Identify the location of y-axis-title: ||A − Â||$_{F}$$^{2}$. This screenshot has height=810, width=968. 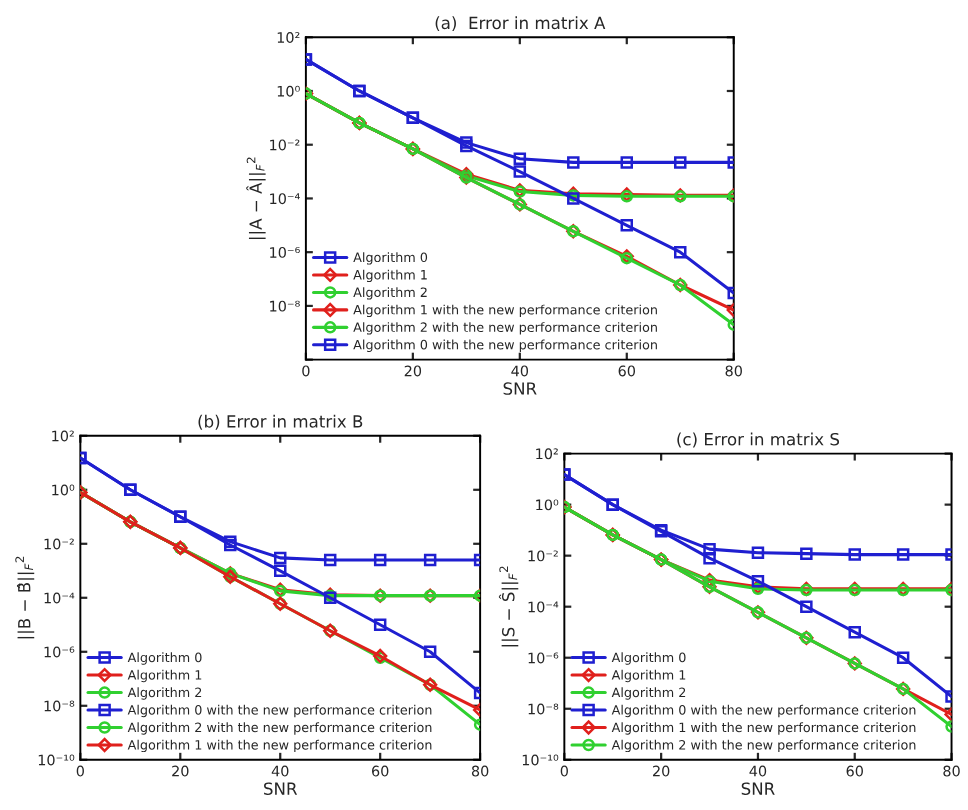
(256, 198).